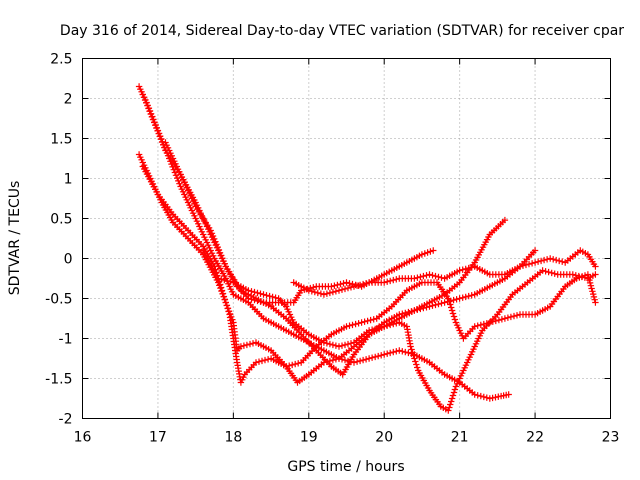 Image resolution: width=640 pixels, height=480 pixels. What do you see at coordinates (66, 420) in the screenshot?
I see `y-tick-label: -2` at bounding box center [66, 420].